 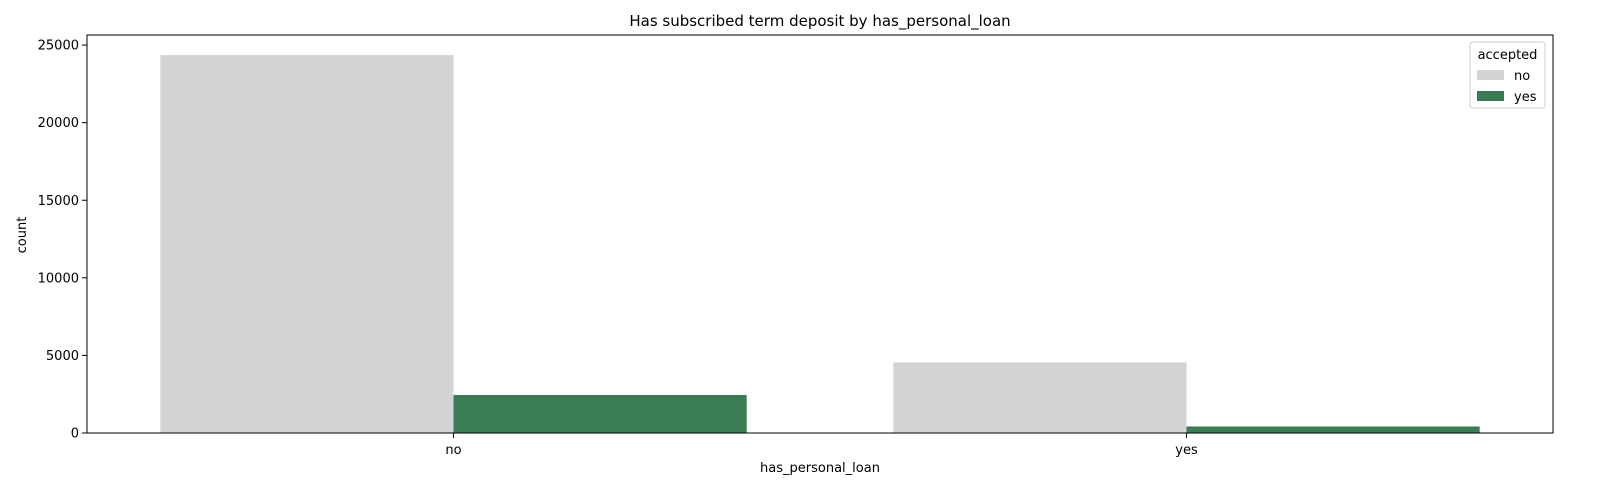 I want to click on y-tick-label: 10000, so click(x=58, y=278).